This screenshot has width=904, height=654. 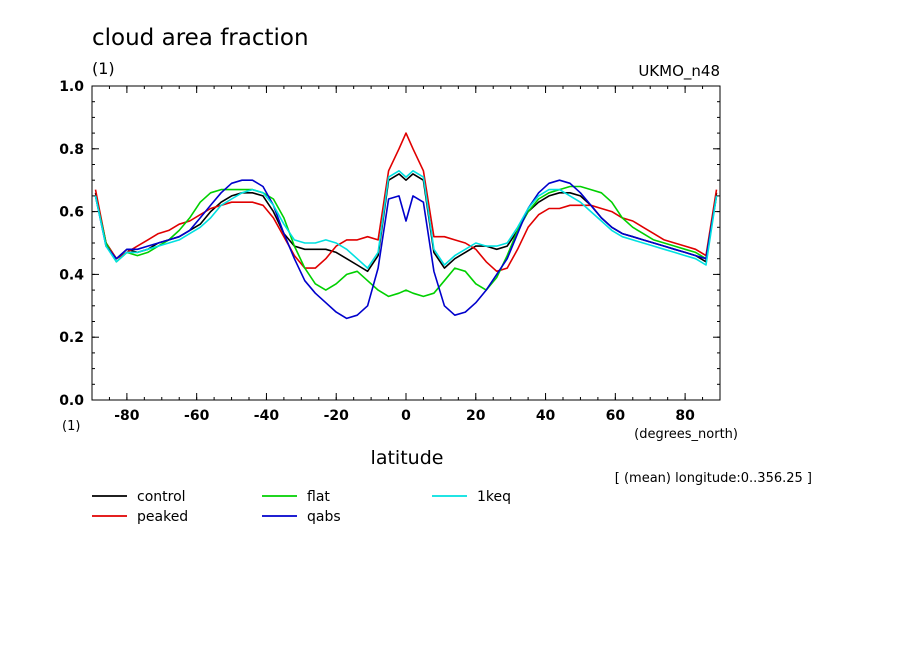 What do you see at coordinates (71, 426) in the screenshot?
I see `y-axis-unit-bottom: (1)` at bounding box center [71, 426].